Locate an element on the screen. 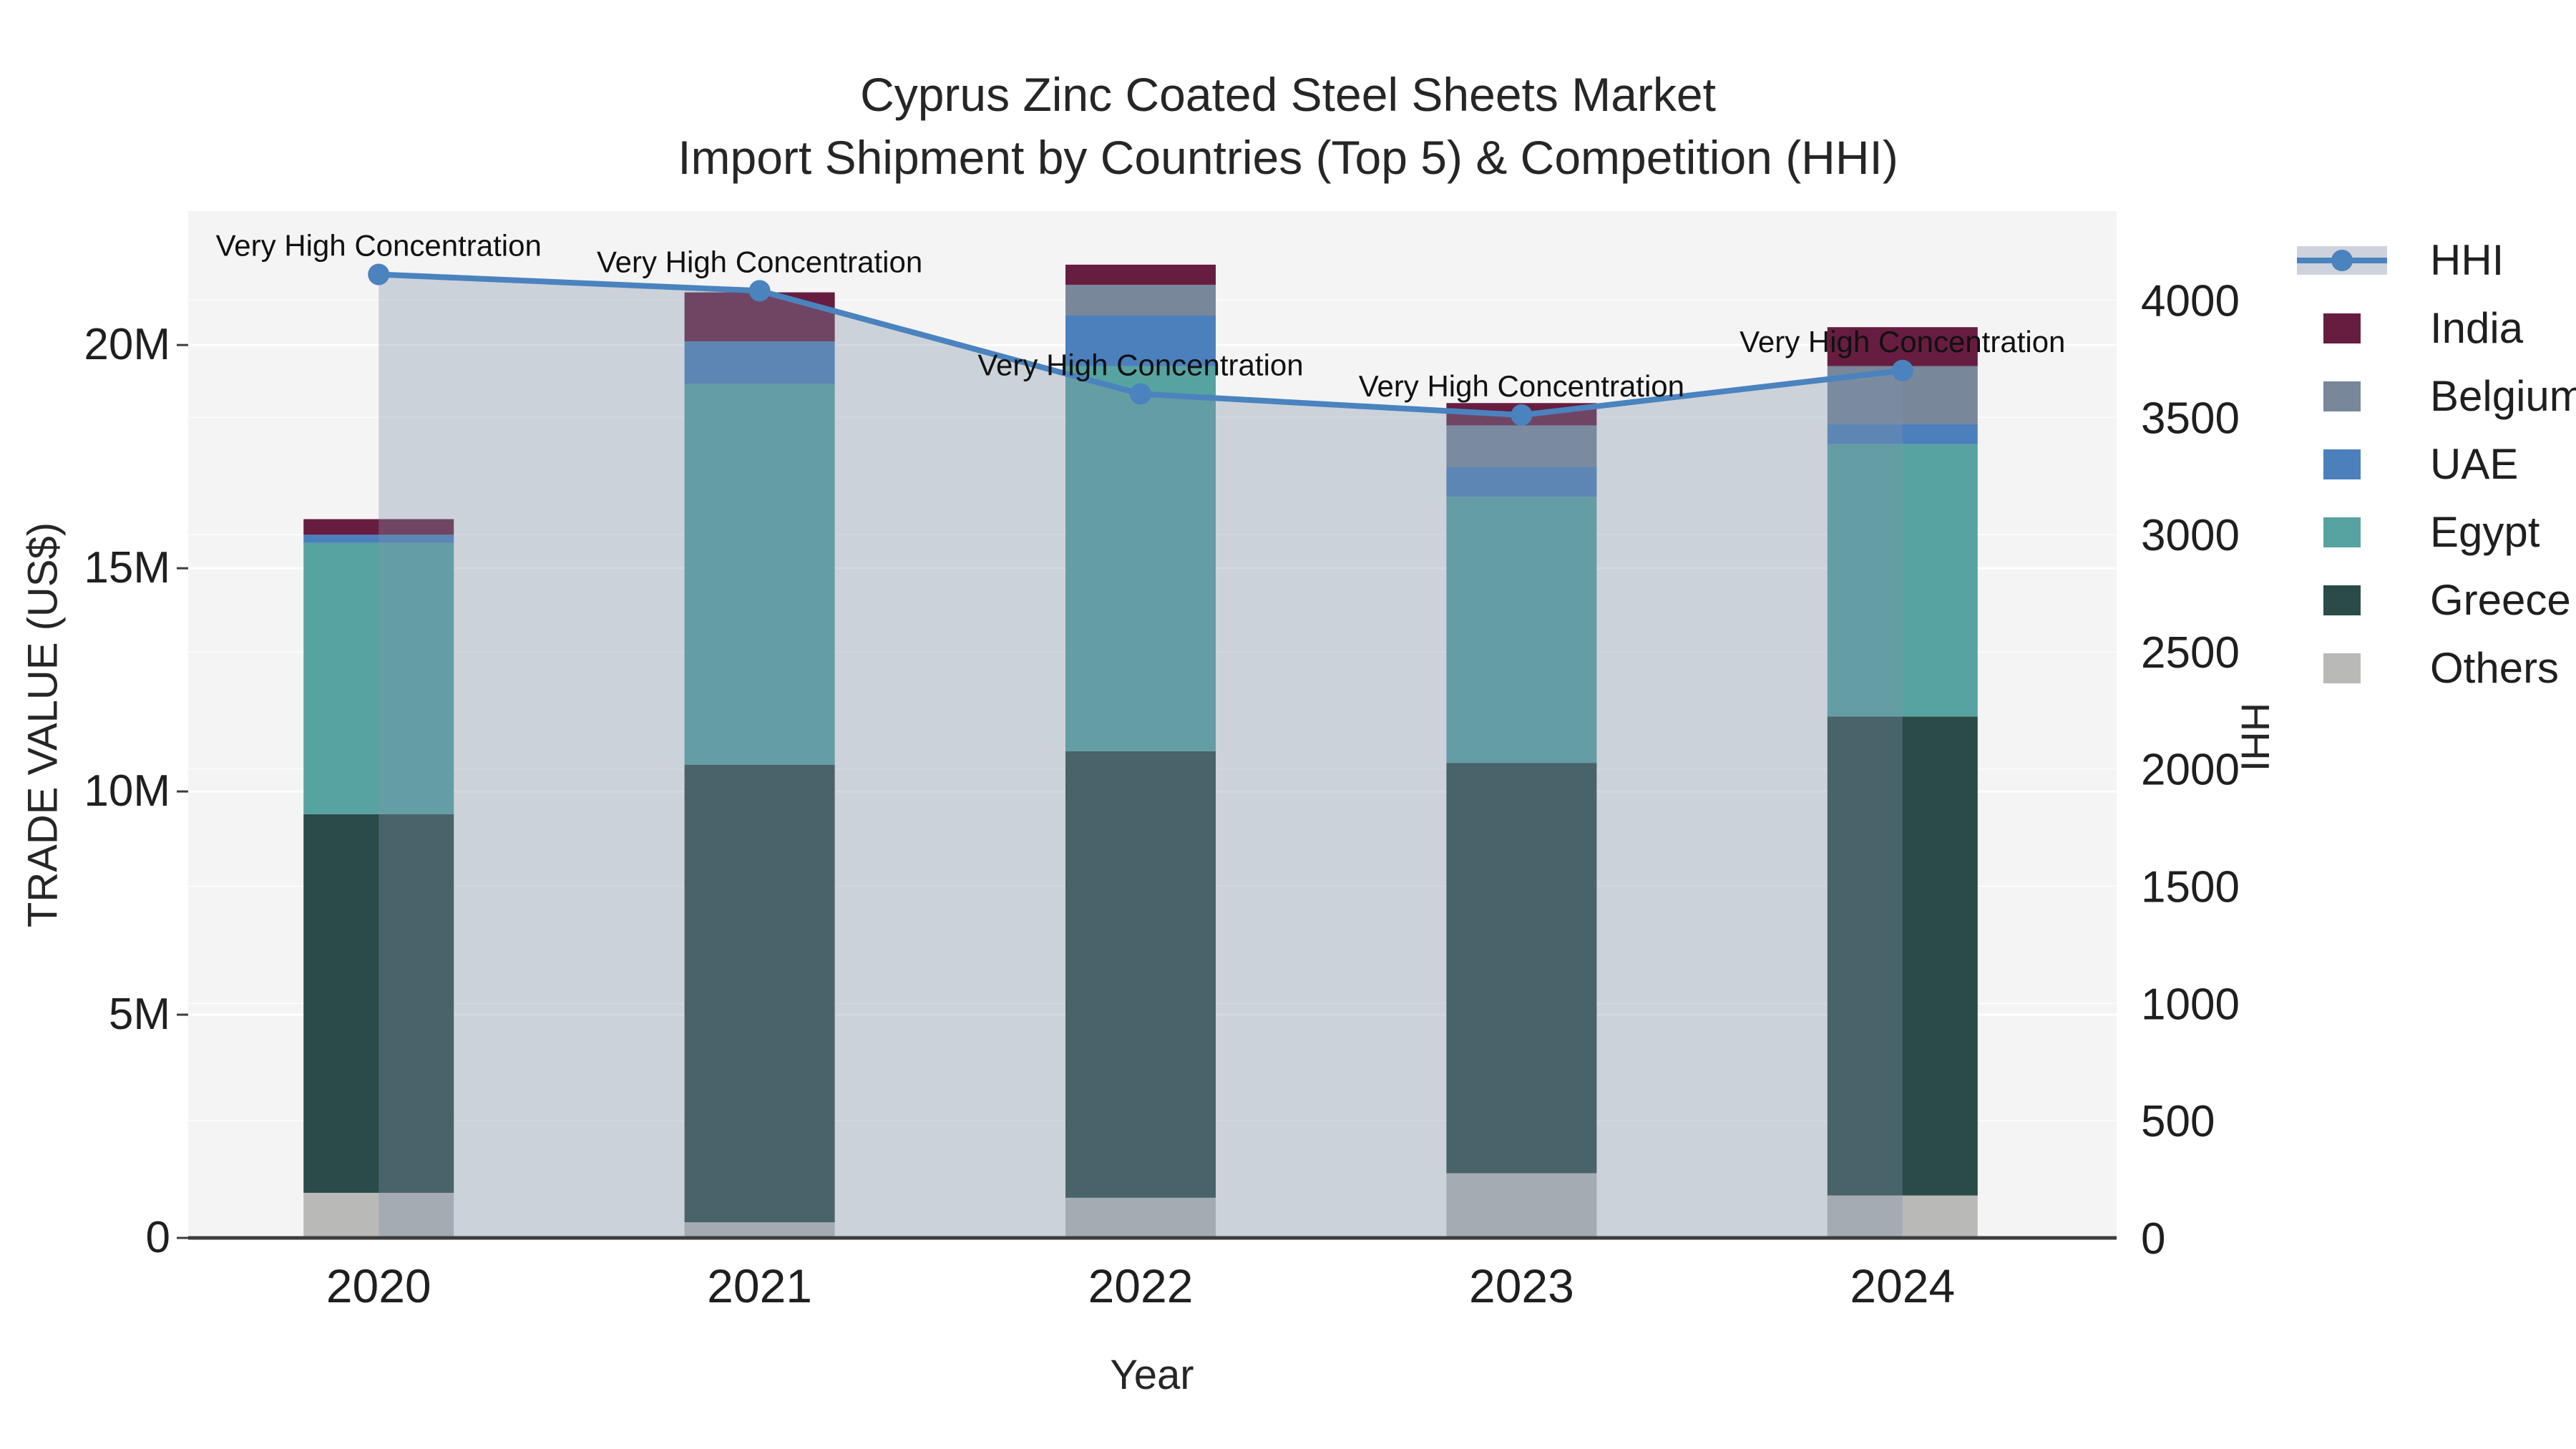 The image size is (2576, 1449). india-swatch-icon is located at coordinates (2342, 328).